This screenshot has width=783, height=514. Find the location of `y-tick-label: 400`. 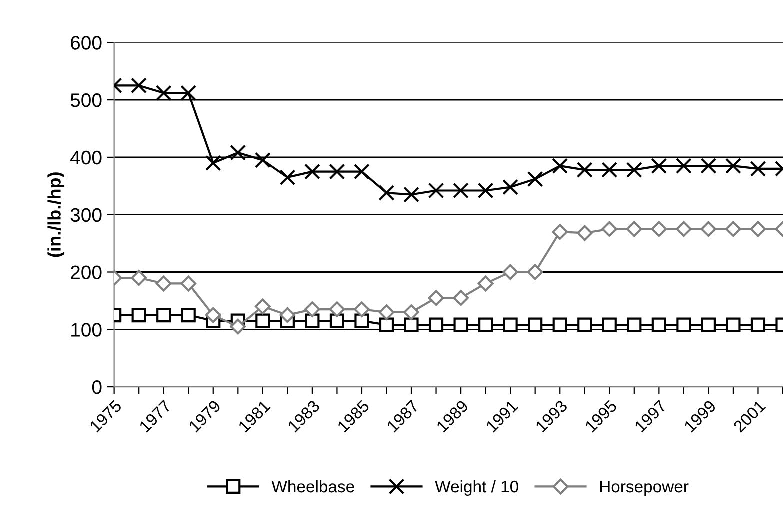

y-tick-label: 400 is located at coordinates (86, 157).